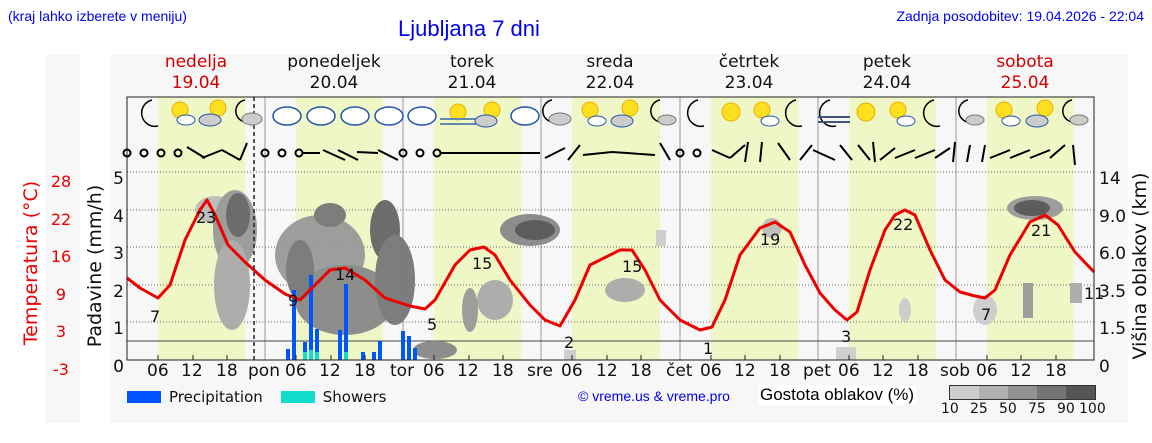  I want to click on svg-text: 3, so click(846, 336).